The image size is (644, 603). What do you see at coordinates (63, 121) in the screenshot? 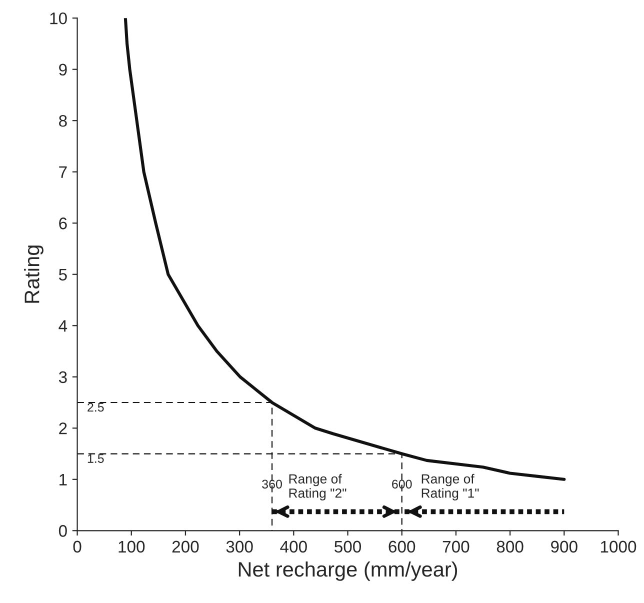
I see `y-tick-label: 8` at bounding box center [63, 121].